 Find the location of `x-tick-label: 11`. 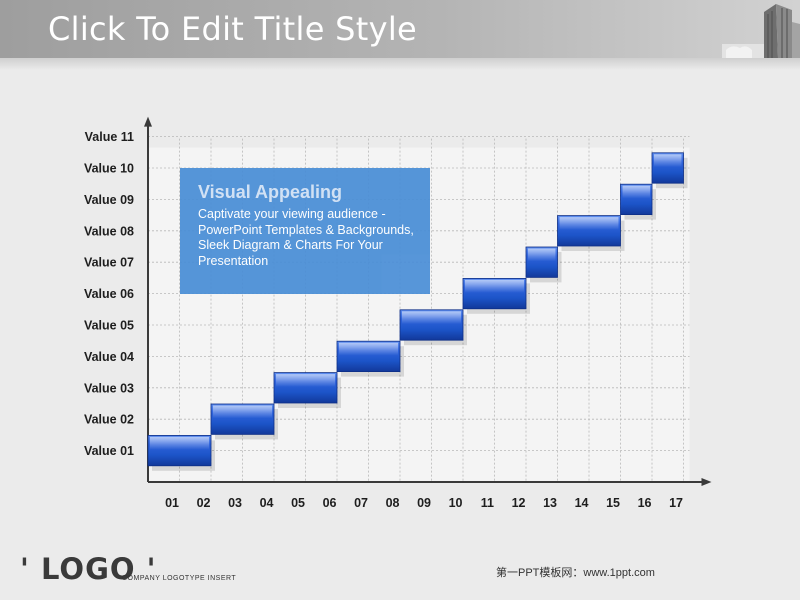

x-tick-label: 11 is located at coordinates (487, 503).